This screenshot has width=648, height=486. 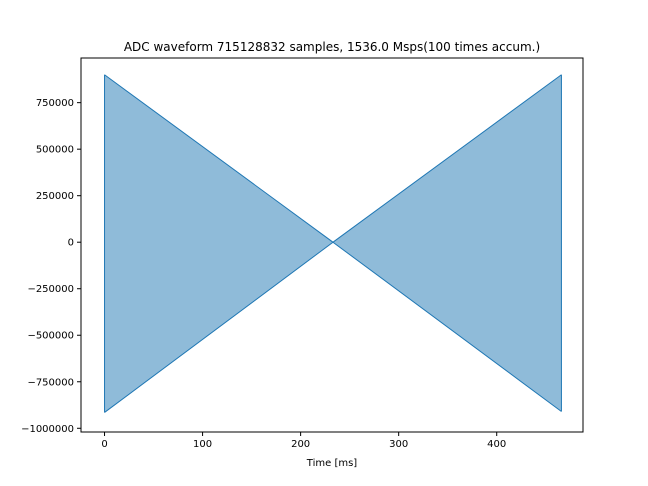 I want to click on x-axis-title: Time [ms], so click(x=332, y=463).